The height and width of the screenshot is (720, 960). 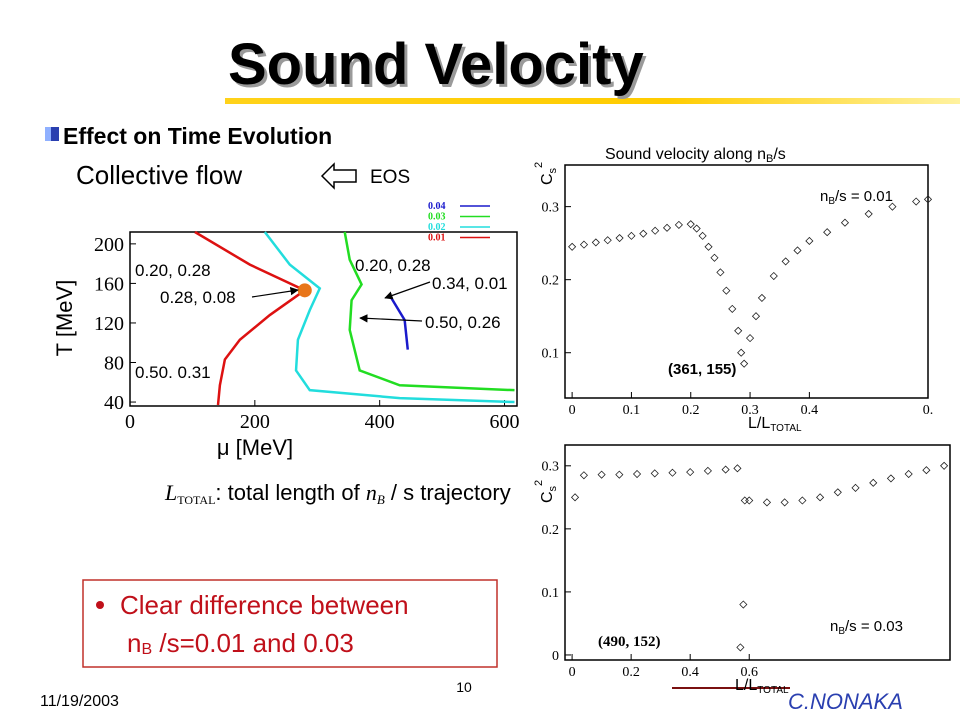 I want to click on curve-label-part: n, so click(x=824, y=196).